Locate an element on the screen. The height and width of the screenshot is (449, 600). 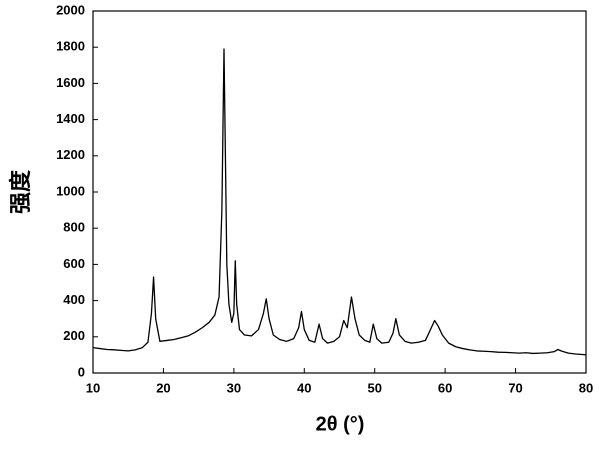
y-tick-label: 1600 is located at coordinates (70, 82).